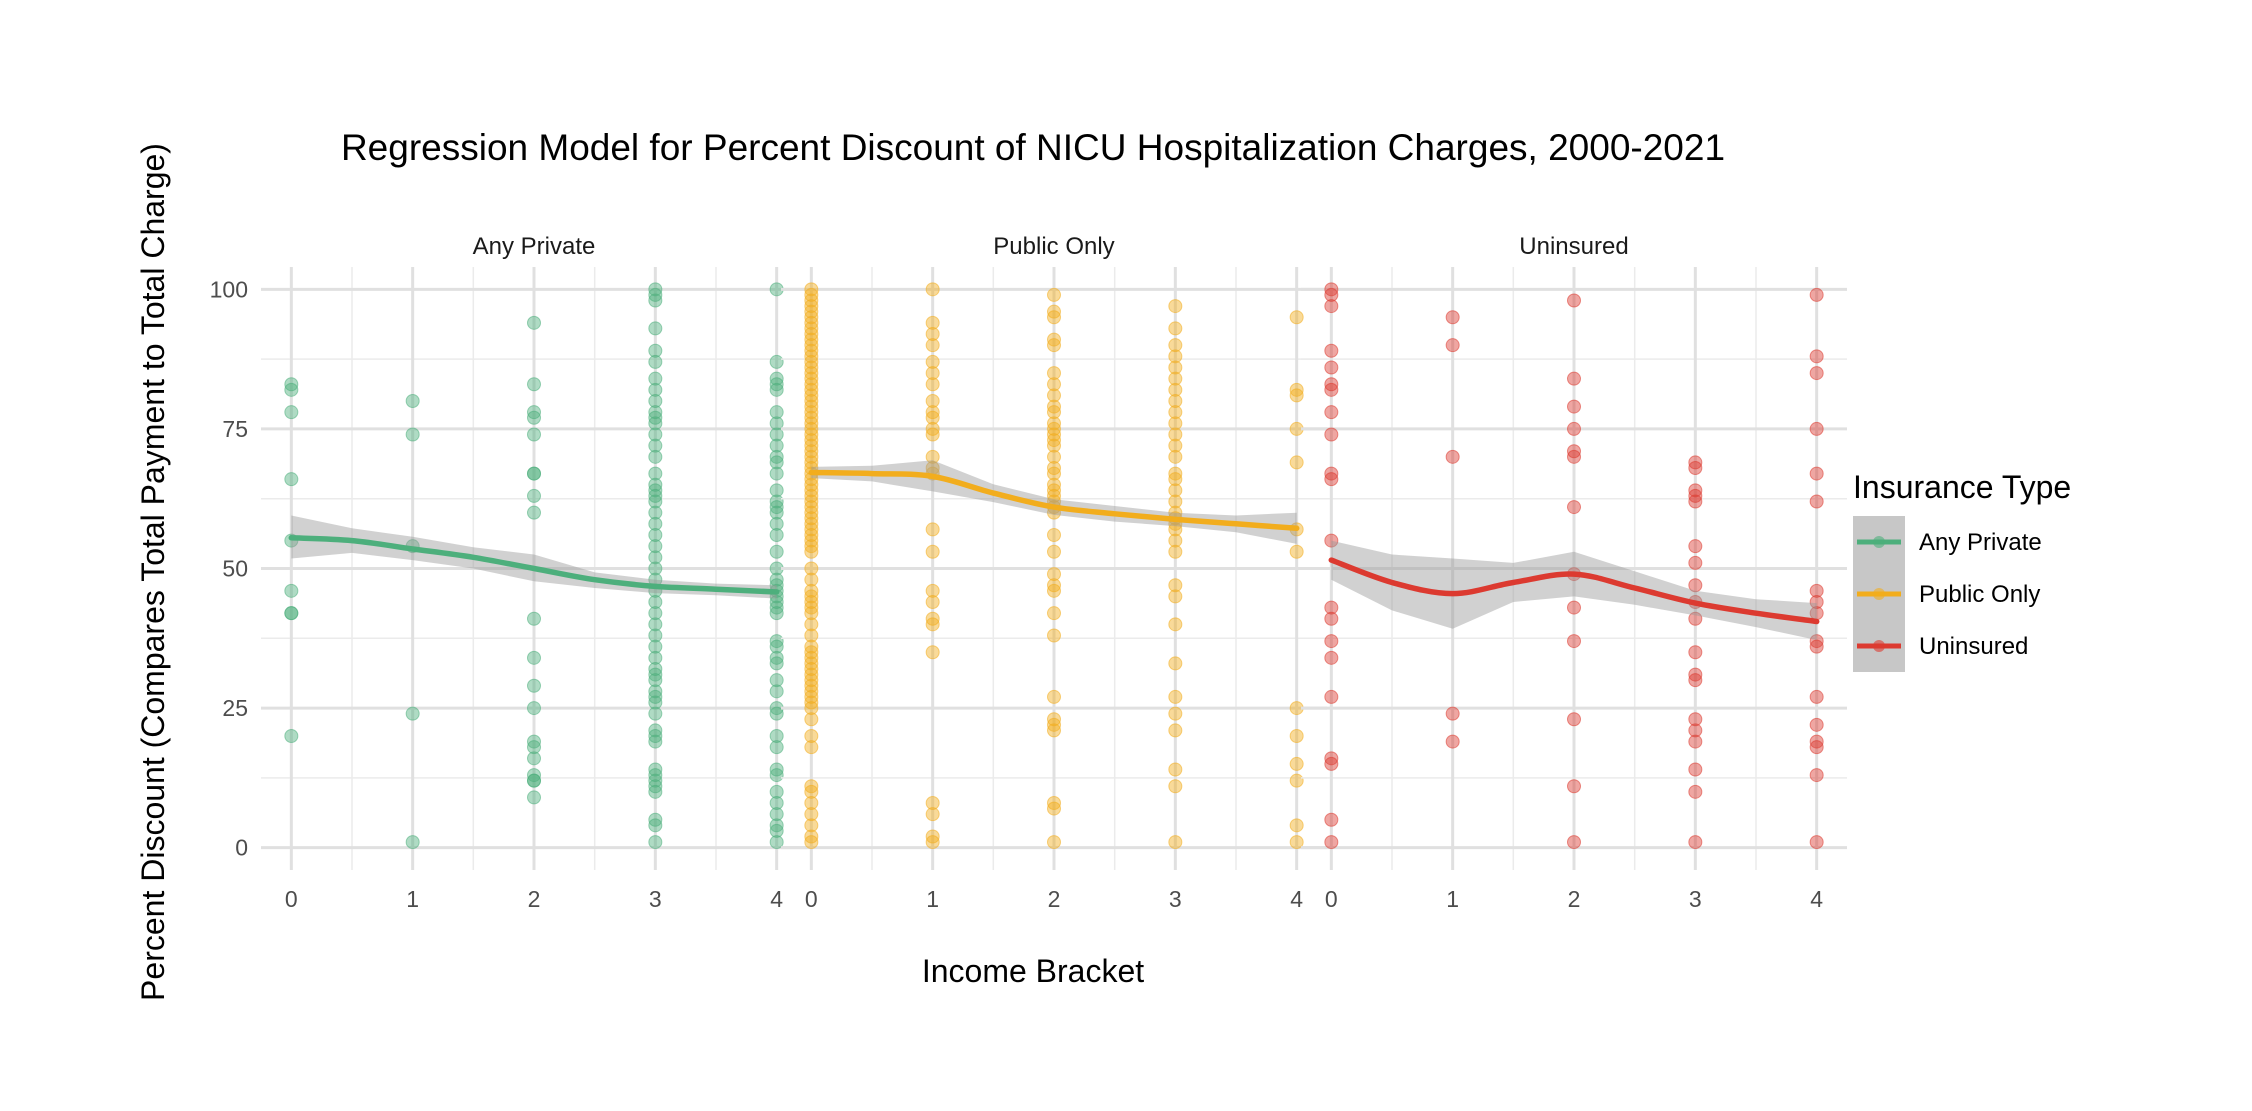 Image resolution: width=2252 pixels, height=1111 pixels. Describe the element at coordinates (1573, 246) in the screenshot. I see `facet-strip-label: Uninsured` at that location.